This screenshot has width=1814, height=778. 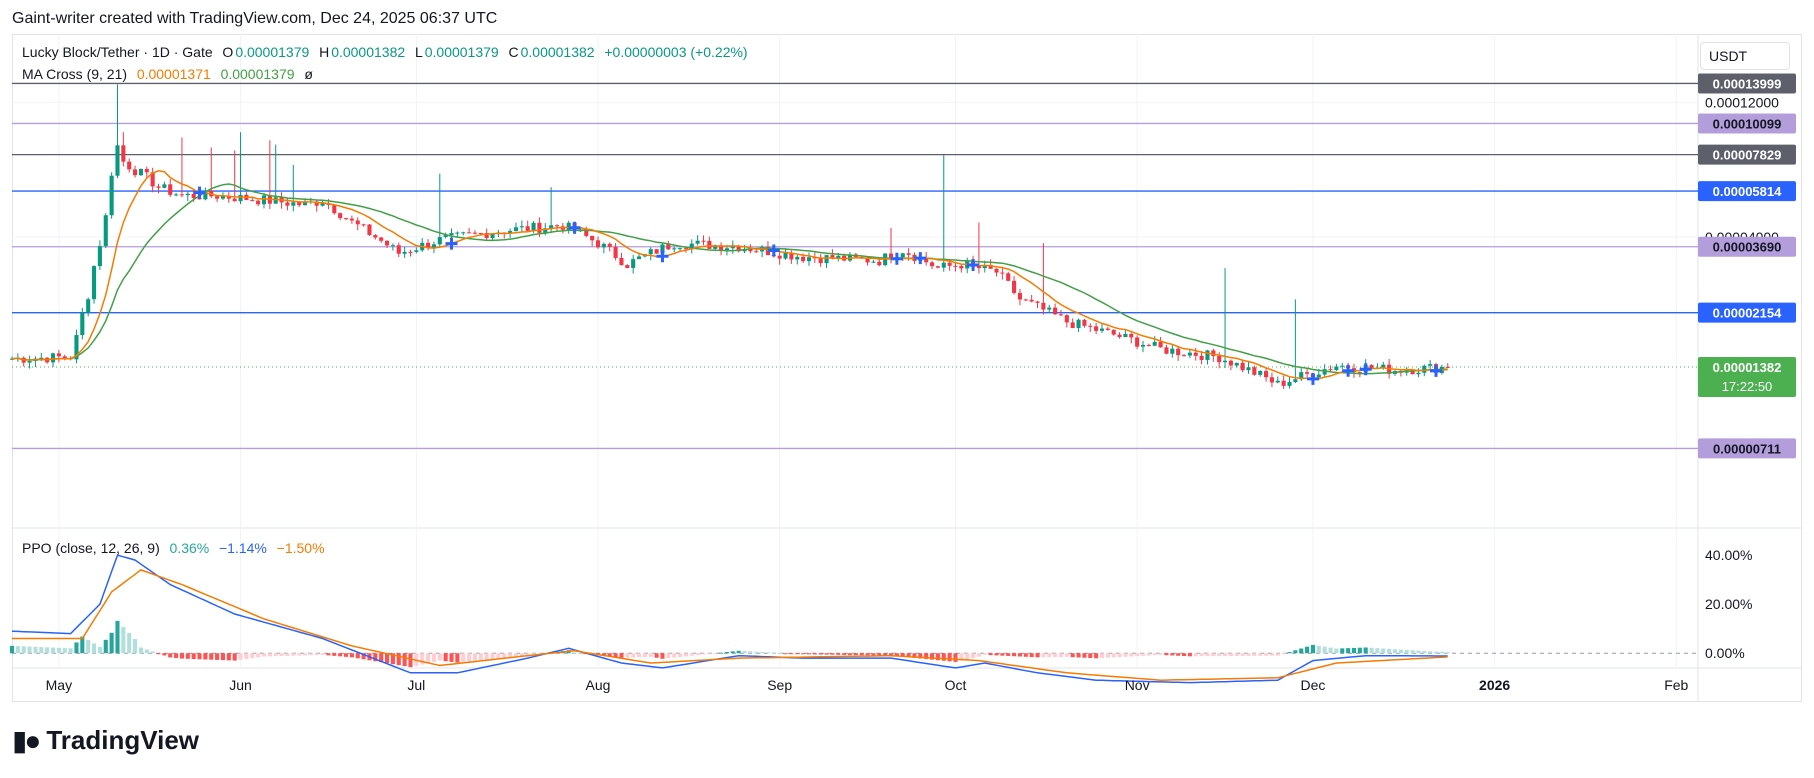 What do you see at coordinates (308, 74) in the screenshot?
I see `ma-extra: ø` at bounding box center [308, 74].